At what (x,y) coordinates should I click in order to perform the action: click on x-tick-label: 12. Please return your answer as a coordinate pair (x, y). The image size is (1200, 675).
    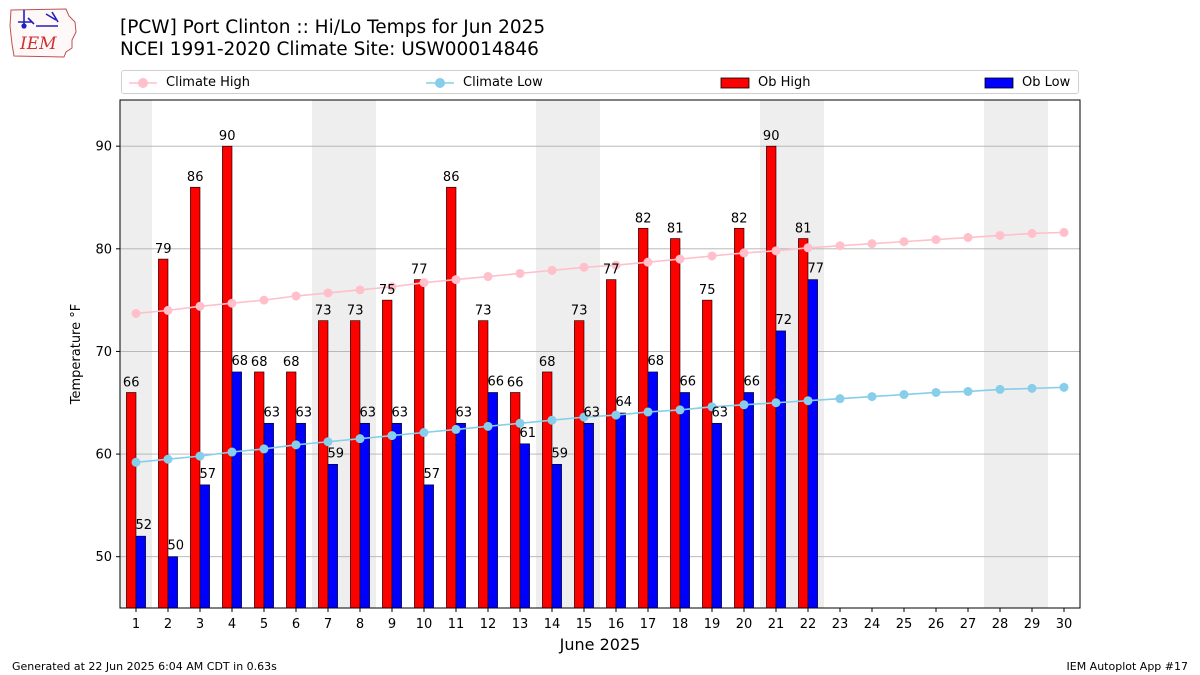
    Looking at the image, I should click on (488, 624).